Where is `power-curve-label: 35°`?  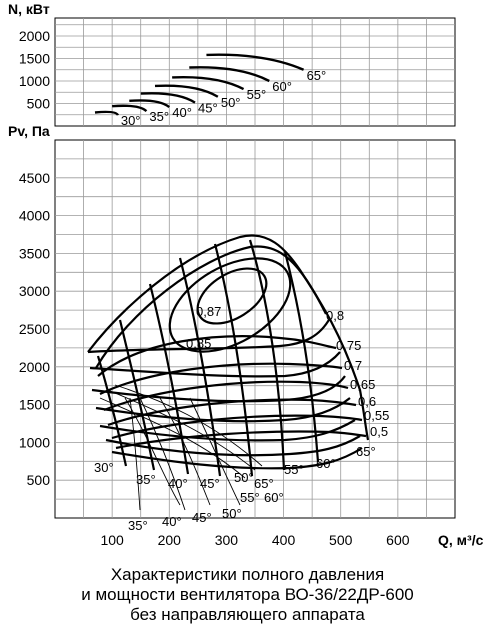
power-curve-label: 35° is located at coordinates (159, 116).